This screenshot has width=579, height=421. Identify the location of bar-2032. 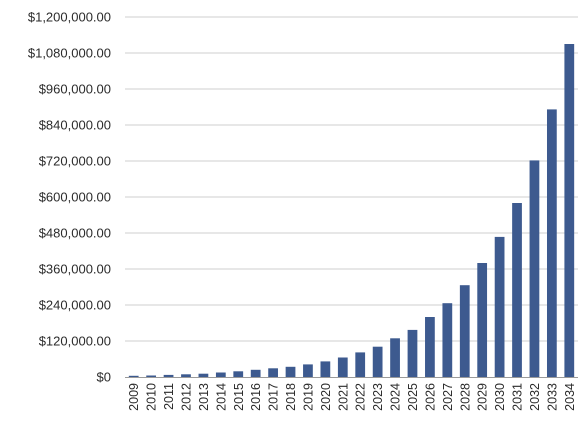
(534, 268).